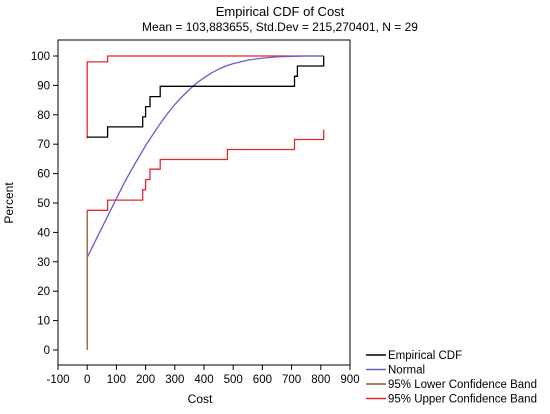  Describe the element at coordinates (43, 292) in the screenshot. I see `y-tick-label: 20` at that location.